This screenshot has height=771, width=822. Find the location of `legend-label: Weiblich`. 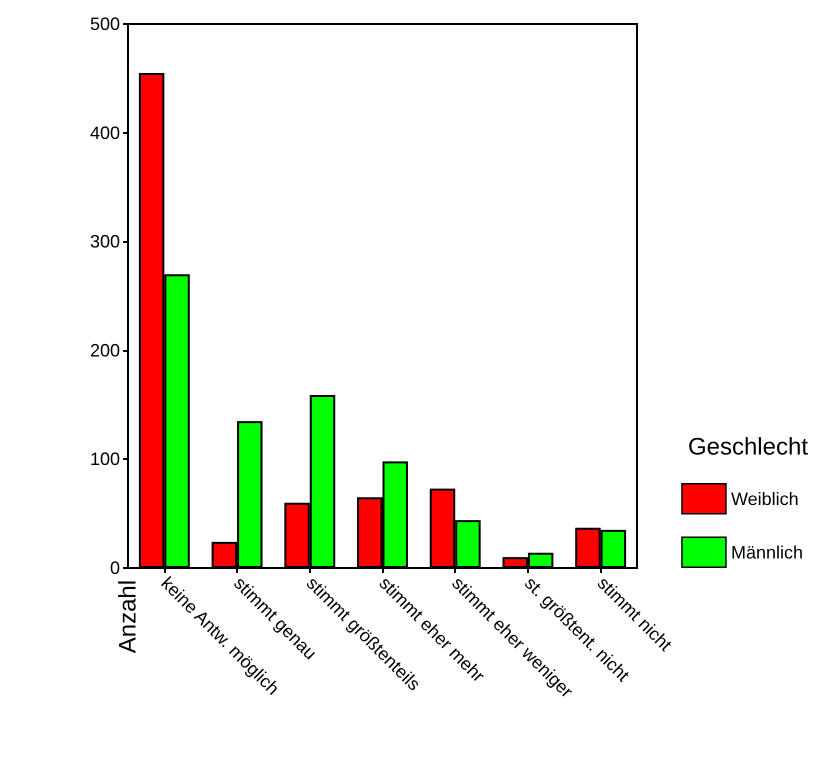

legend-label: Weiblich is located at coordinates (764, 498).